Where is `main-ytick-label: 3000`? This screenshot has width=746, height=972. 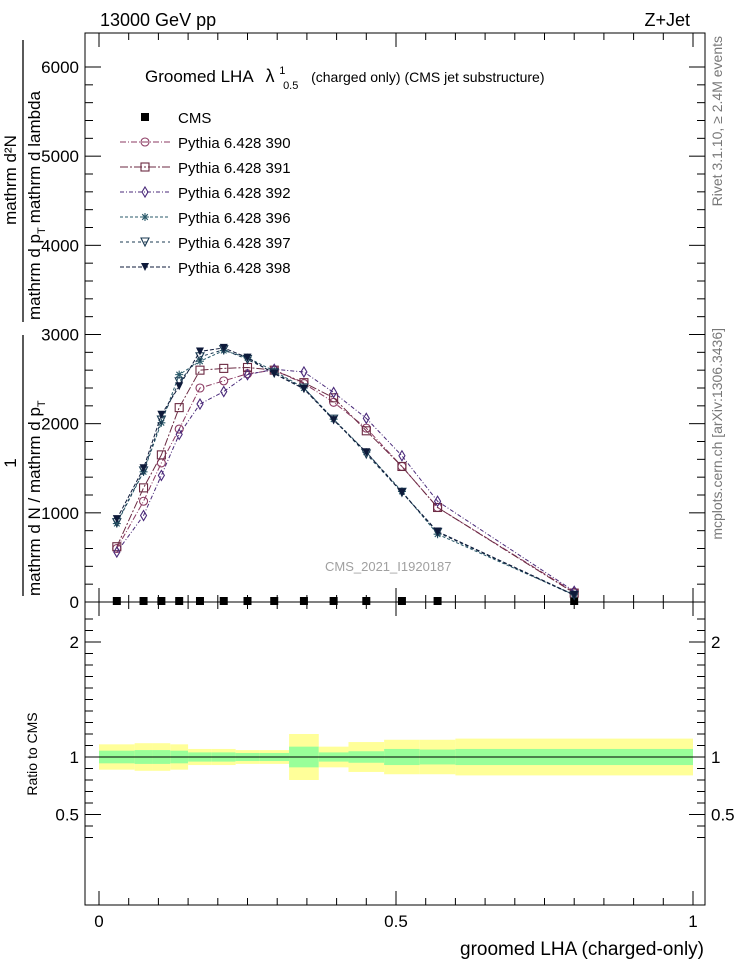 main-ytick-label: 3000 is located at coordinates (60, 335).